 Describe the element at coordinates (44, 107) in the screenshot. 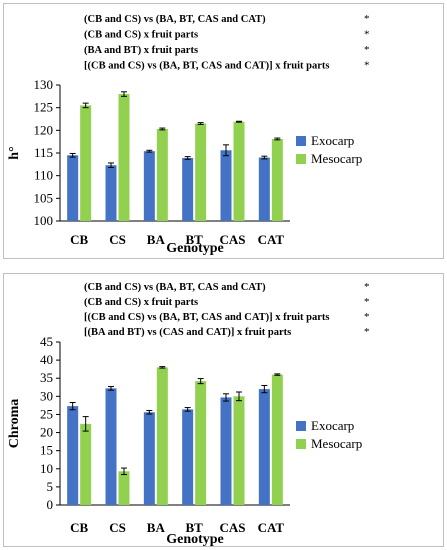

I see `y-tick-label: 125` at that location.